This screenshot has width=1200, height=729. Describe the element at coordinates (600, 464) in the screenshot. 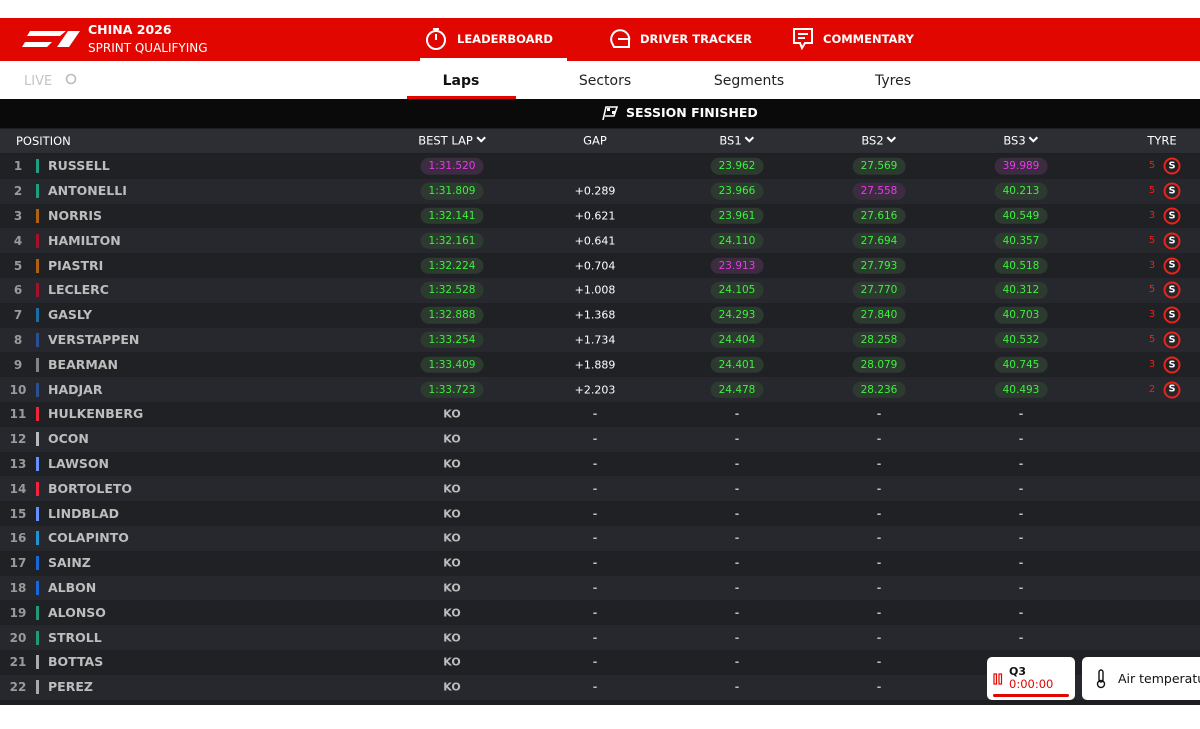

I see `driver-row: 13 LAWSON KO - - - -` at that location.